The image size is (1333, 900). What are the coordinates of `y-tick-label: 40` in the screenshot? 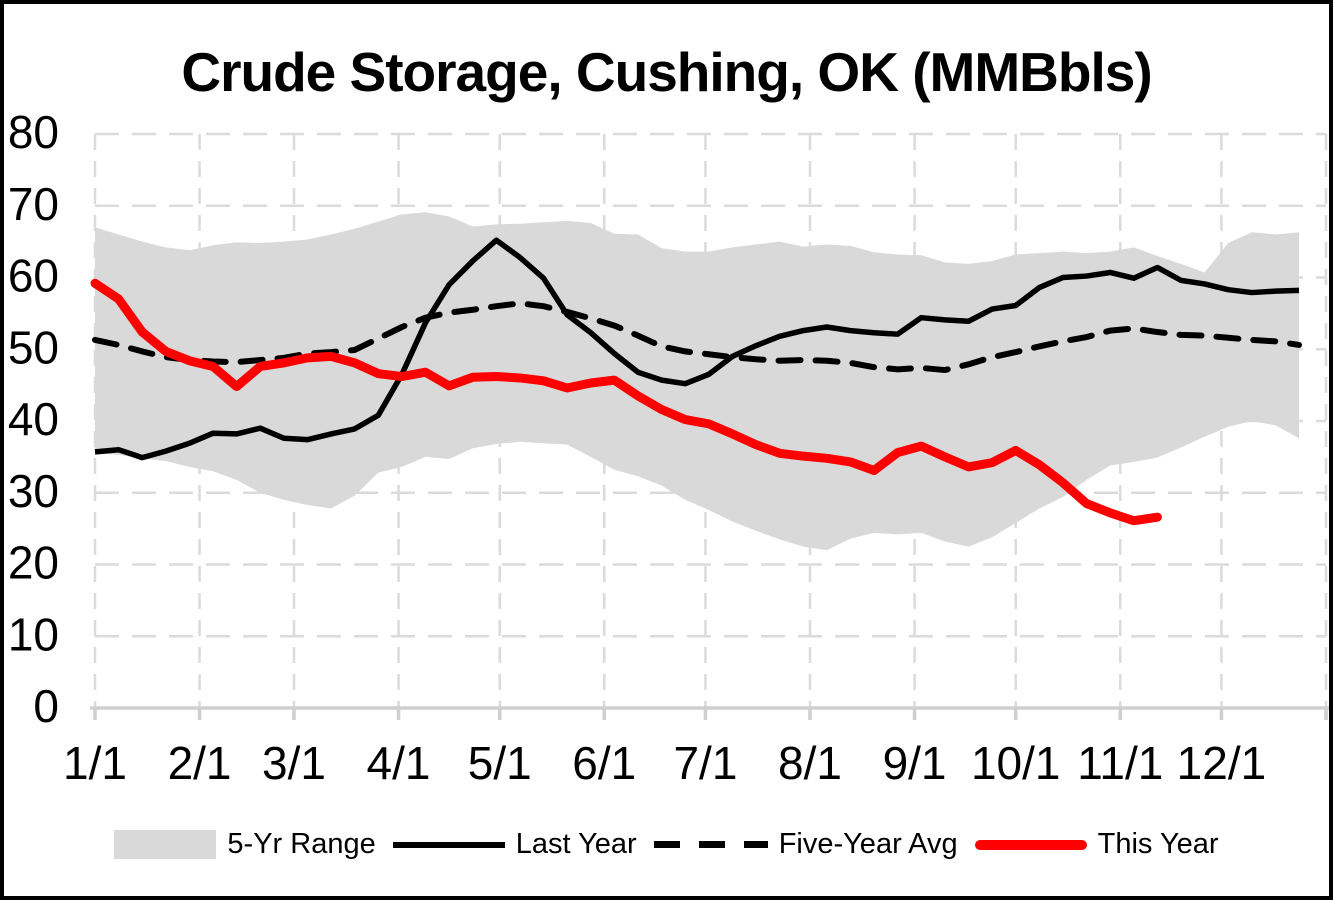 It's located at (33, 419).